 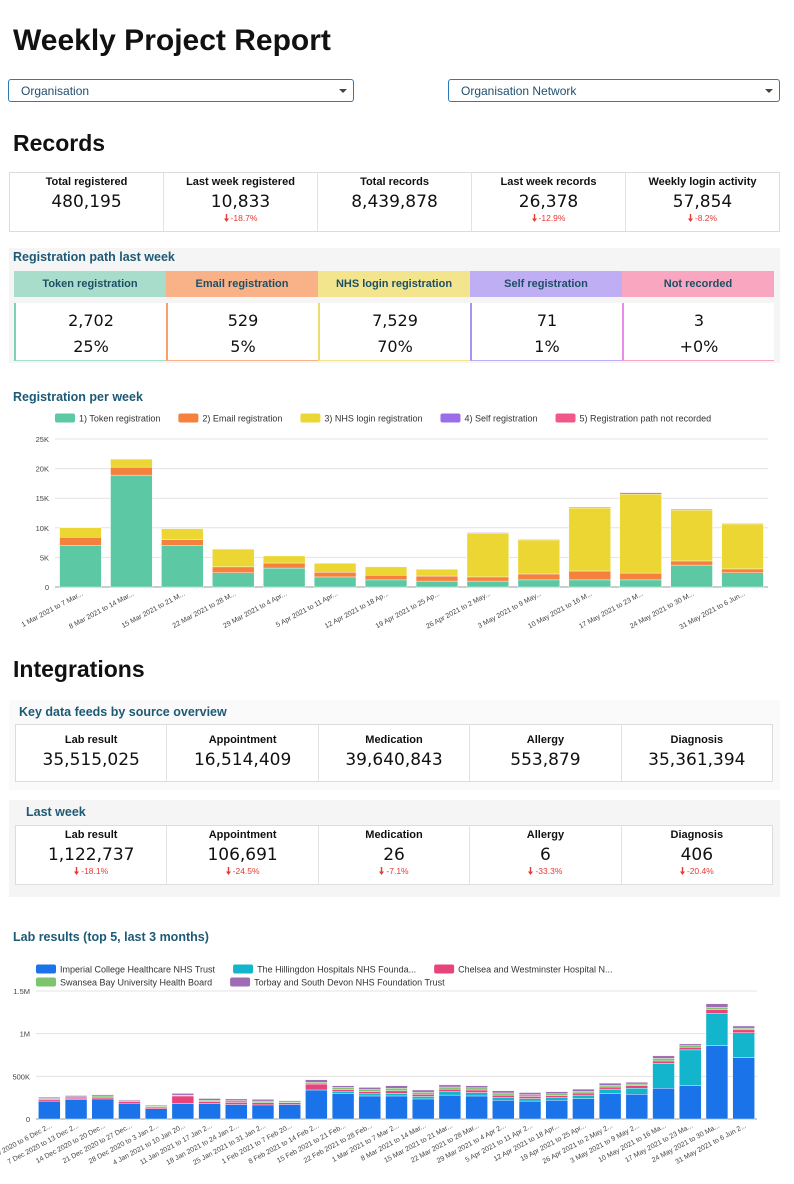 What do you see at coordinates (702, 202) in the screenshot?
I see `kpi-value: 57,854` at bounding box center [702, 202].